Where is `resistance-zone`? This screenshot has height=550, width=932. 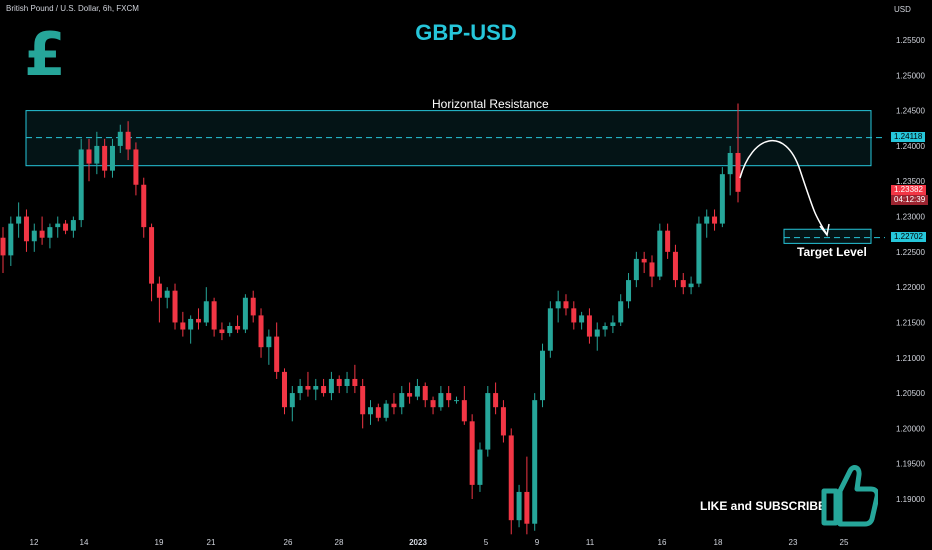 resistance-zone is located at coordinates (448, 138).